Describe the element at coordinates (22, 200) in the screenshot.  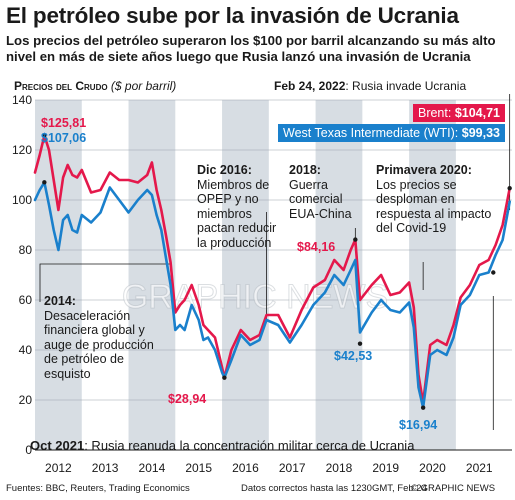
I see `y-tick-label: 100` at that location.